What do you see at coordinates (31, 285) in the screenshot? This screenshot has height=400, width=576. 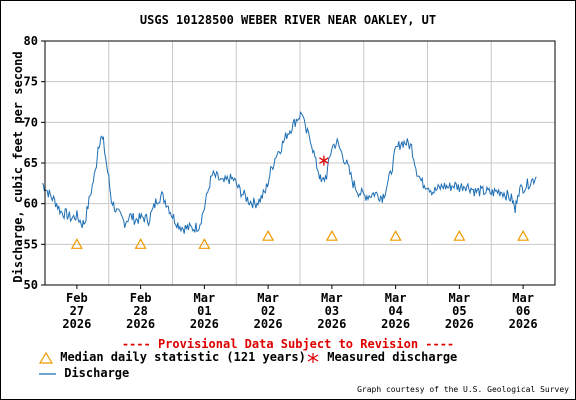 I see `y-tick-label: 50` at bounding box center [31, 285].